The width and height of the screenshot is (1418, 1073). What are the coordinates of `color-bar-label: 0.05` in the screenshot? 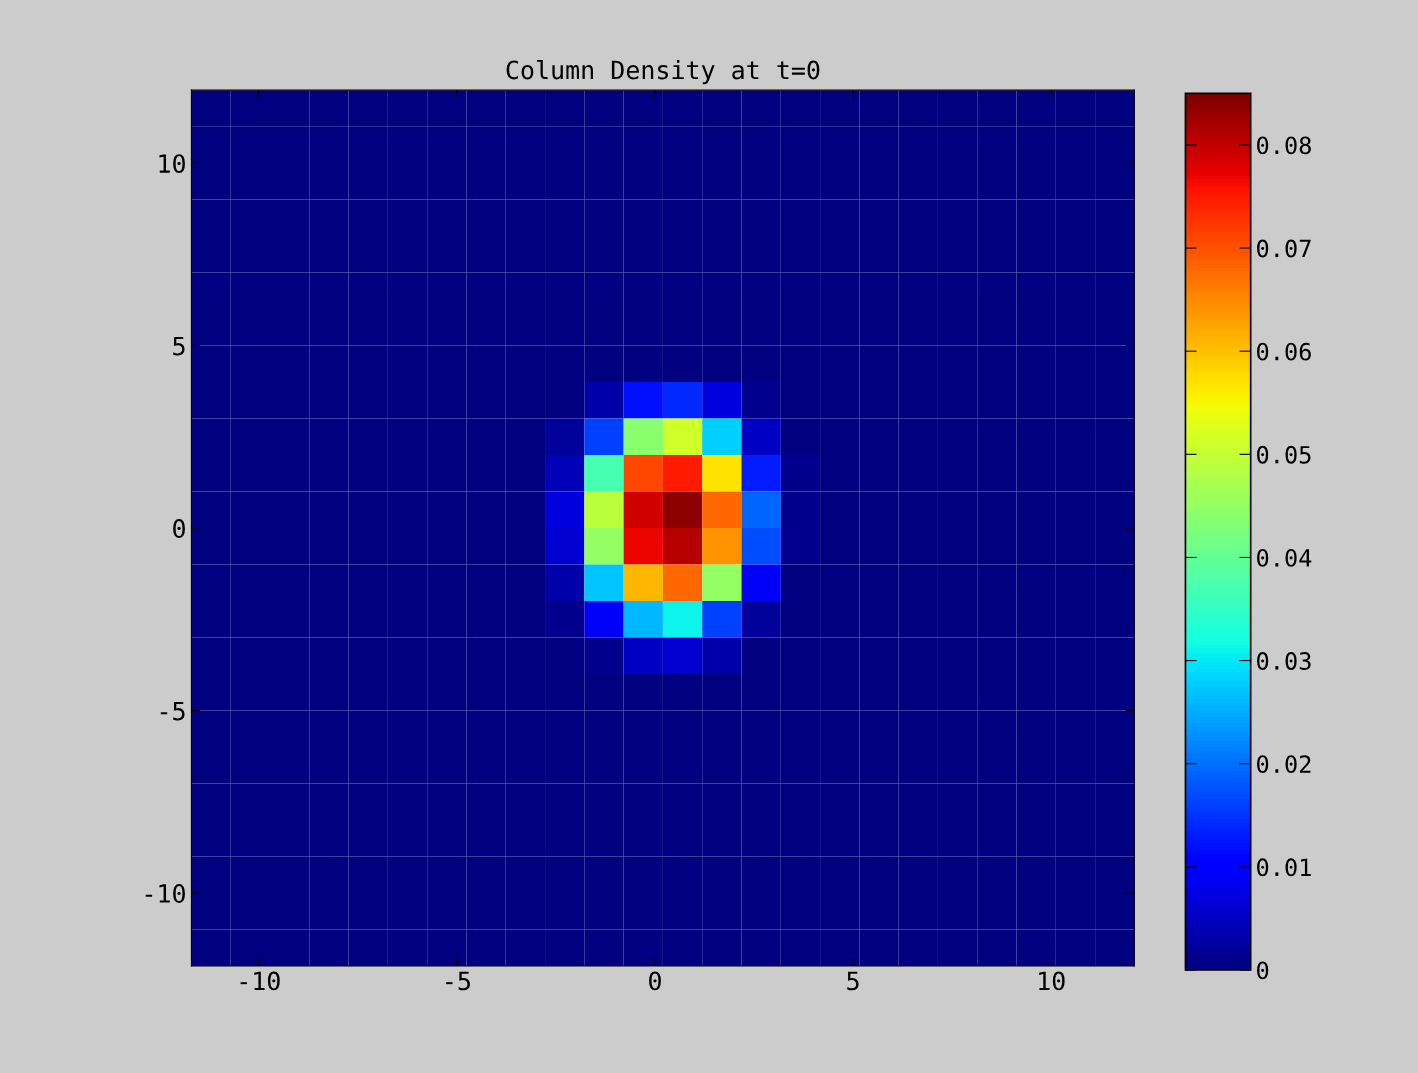 It's located at (1284, 454).